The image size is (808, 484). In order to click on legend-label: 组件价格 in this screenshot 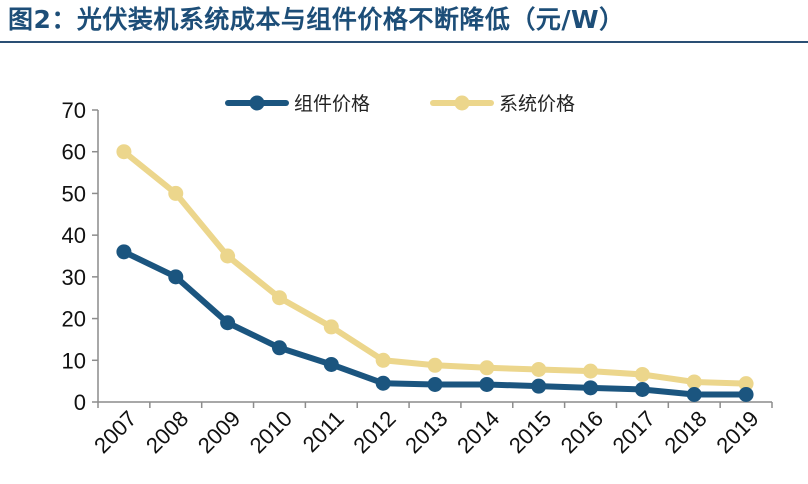, I will do `click(332, 104)`.